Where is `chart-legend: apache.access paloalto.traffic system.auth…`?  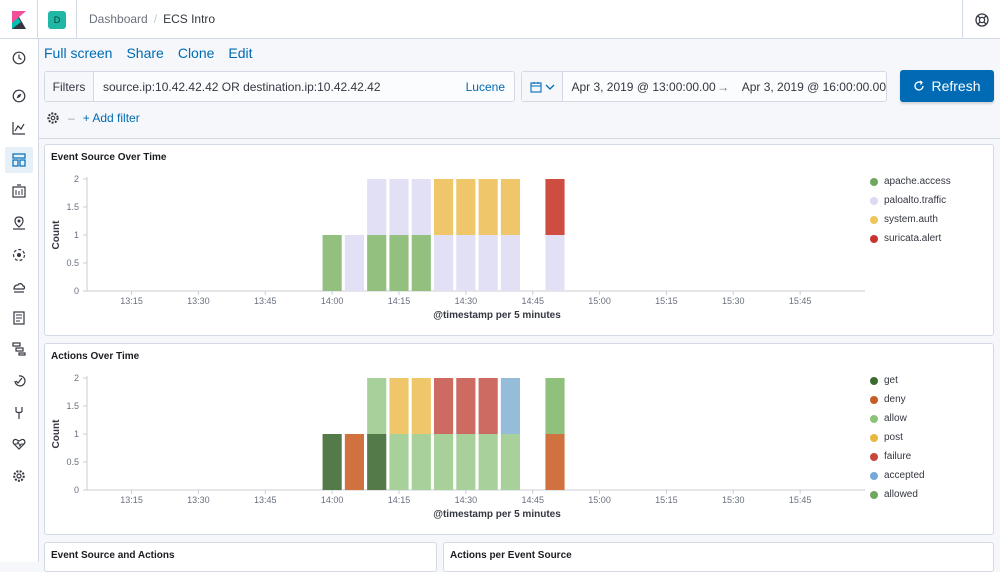
chart-legend: apache.access paloalto.traffic system.auth… is located at coordinates (910, 210).